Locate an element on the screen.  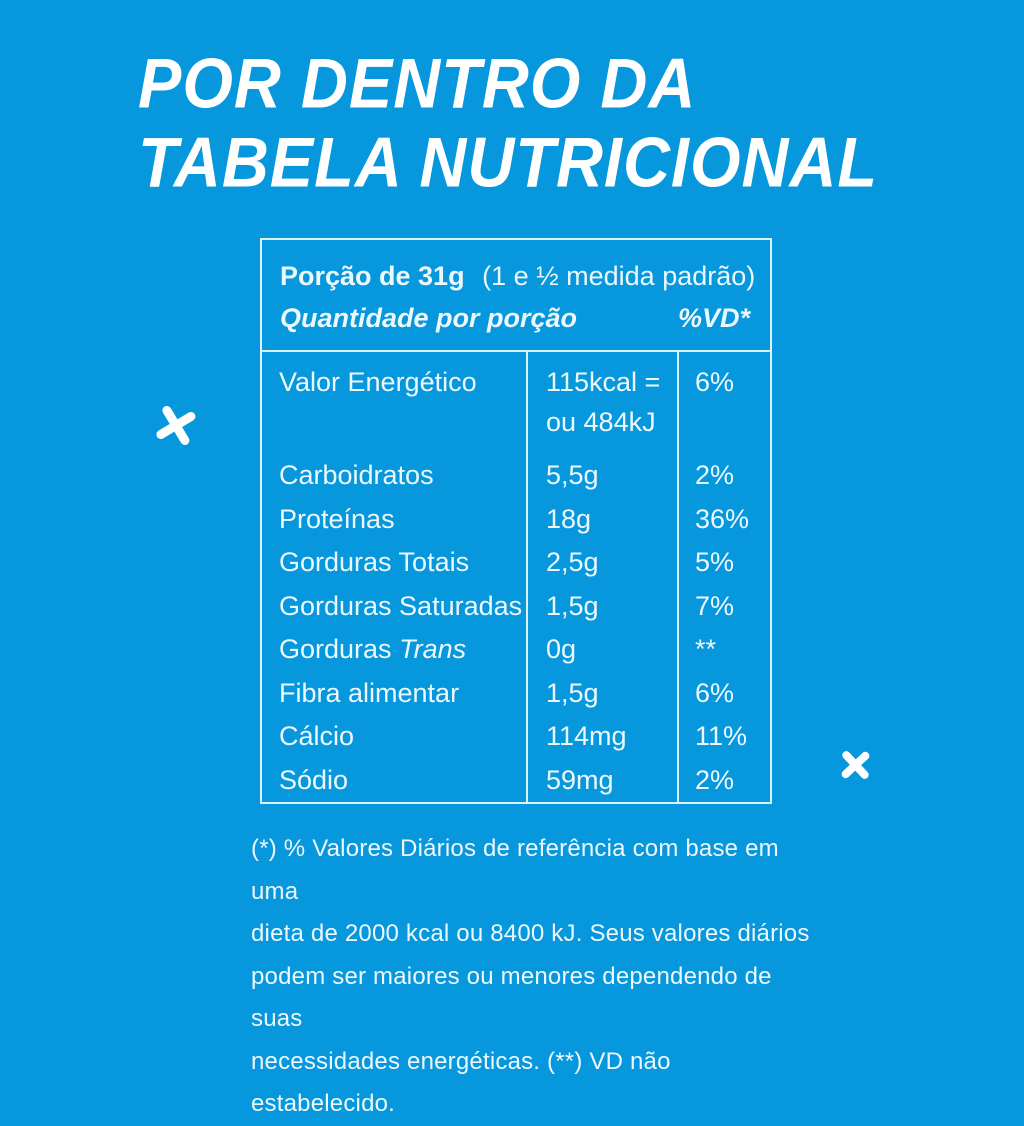
page-title: POR DENTRO DA TABELA NUTRICIONAL is located at coordinates (508, 123).